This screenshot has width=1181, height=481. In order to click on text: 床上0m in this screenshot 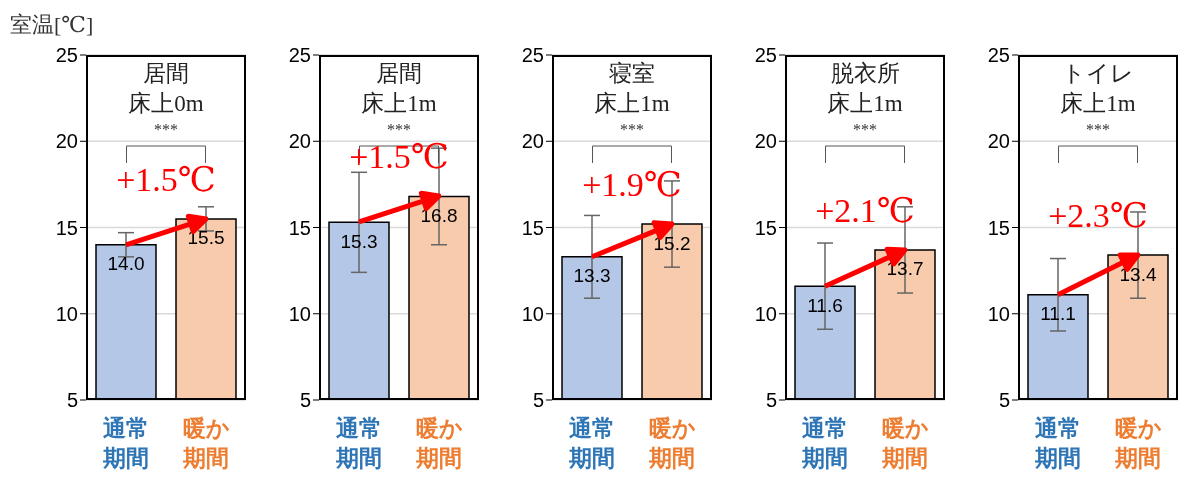, I will do `click(166, 104)`.